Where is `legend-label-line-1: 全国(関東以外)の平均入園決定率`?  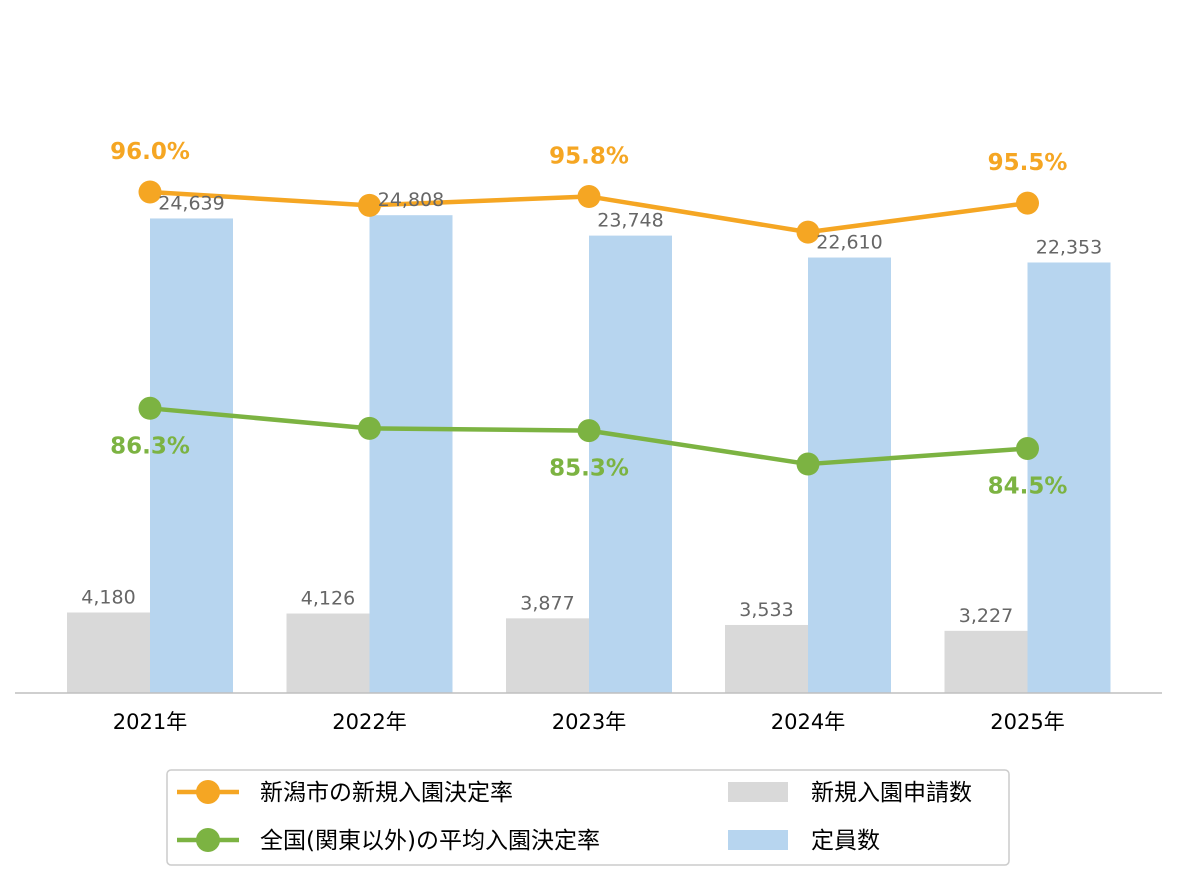 legend-label-line-1: 全国(関東以外)の平均入園決定率 is located at coordinates (430, 841).